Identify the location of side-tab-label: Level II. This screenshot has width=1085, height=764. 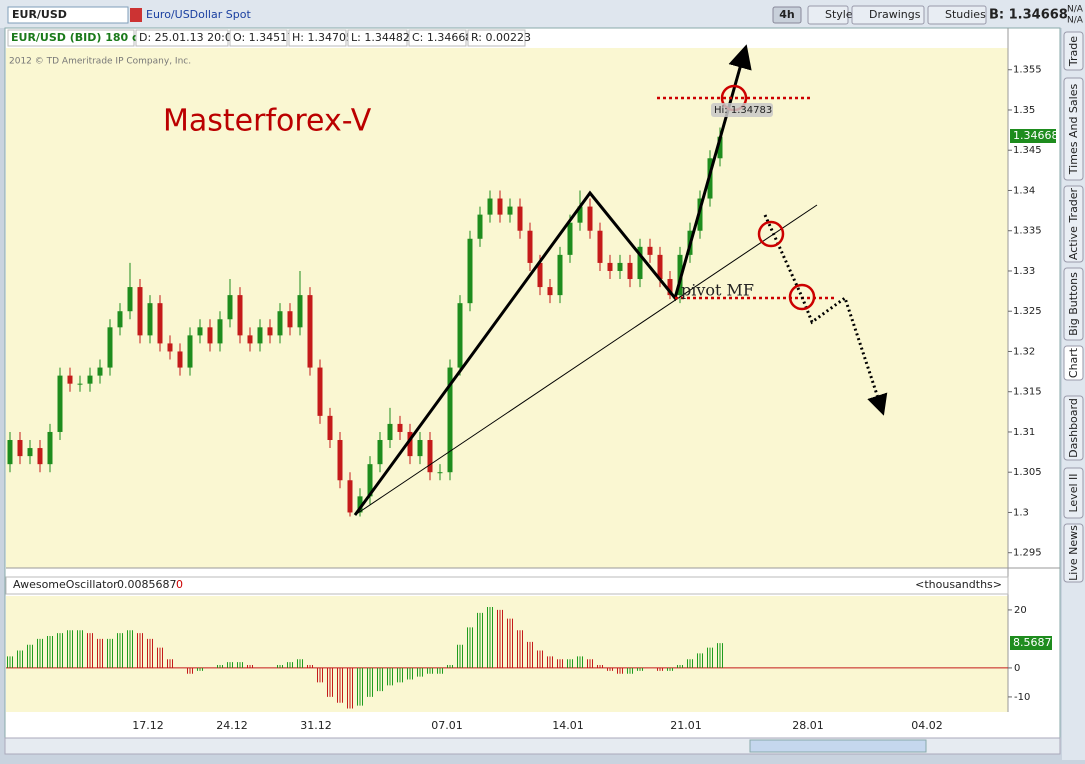
(1073, 492).